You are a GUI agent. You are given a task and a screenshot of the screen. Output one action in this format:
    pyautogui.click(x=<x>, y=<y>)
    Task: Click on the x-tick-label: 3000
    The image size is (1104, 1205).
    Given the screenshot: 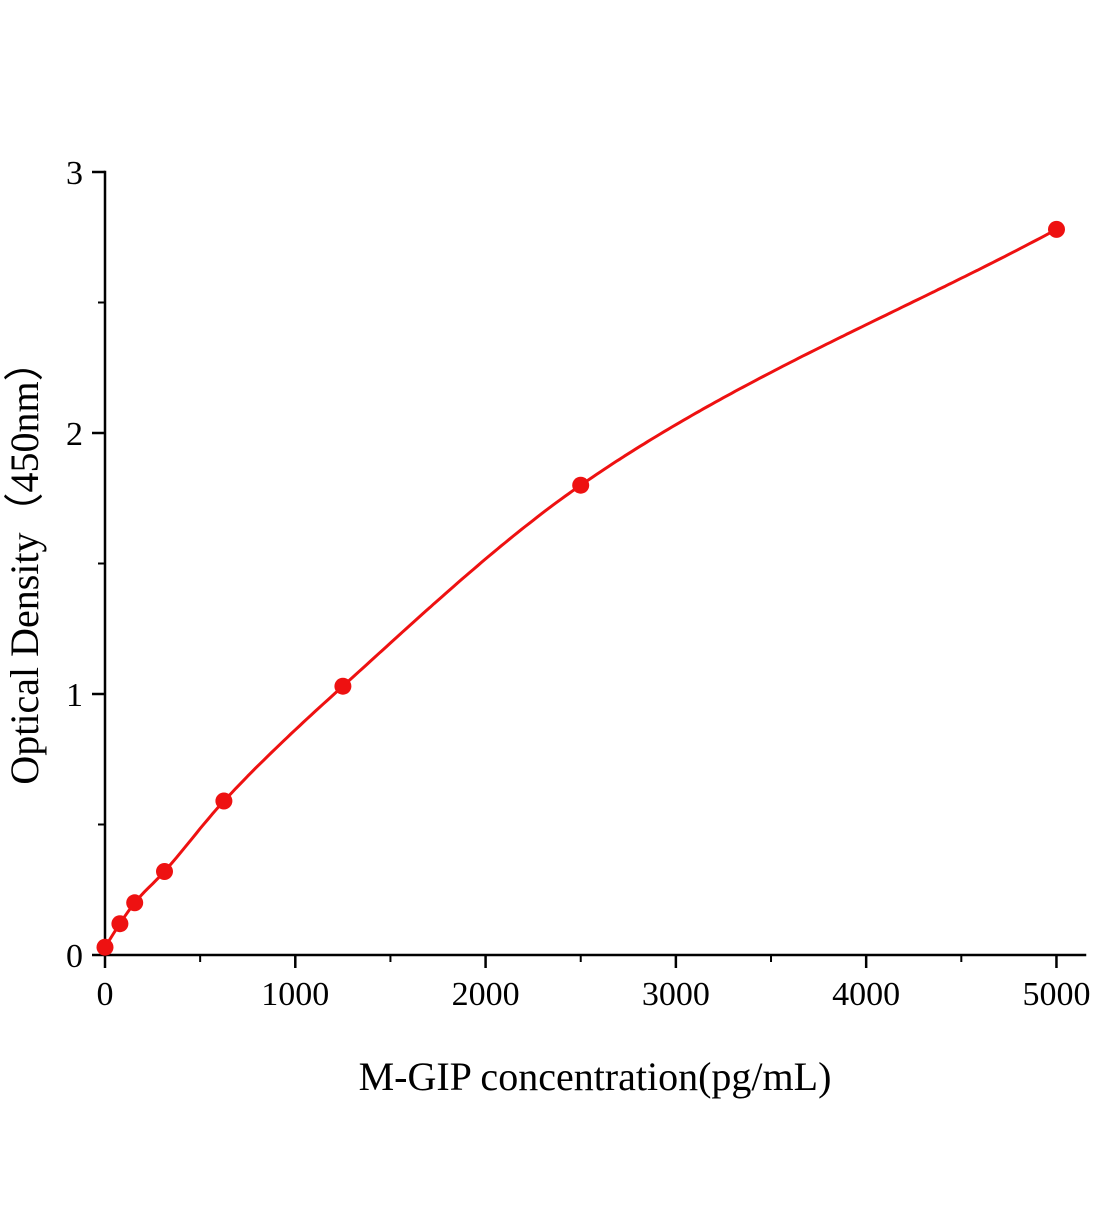 What is the action you would take?
    pyautogui.click(x=676, y=994)
    